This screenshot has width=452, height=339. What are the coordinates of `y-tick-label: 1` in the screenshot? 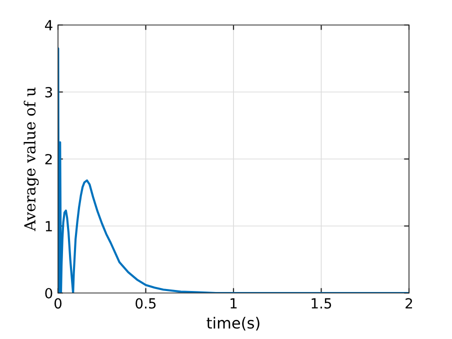 It's located at (49, 226).